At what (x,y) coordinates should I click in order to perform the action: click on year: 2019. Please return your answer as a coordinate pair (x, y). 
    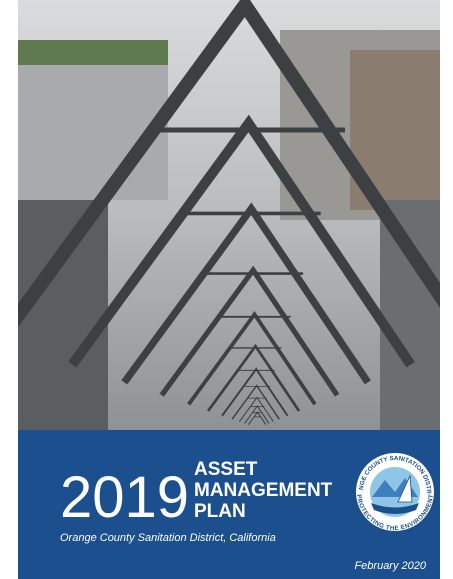
    Looking at the image, I should click on (124, 497).